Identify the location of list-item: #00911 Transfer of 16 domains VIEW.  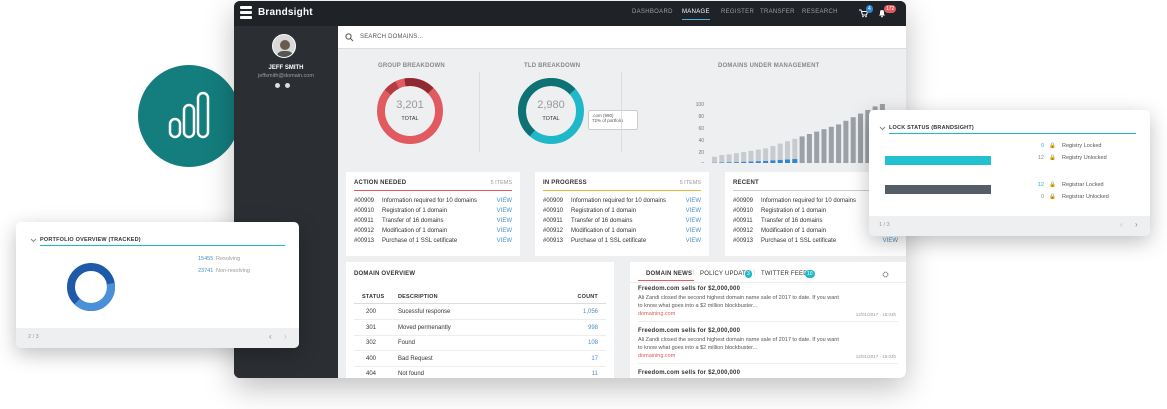
(622, 223).